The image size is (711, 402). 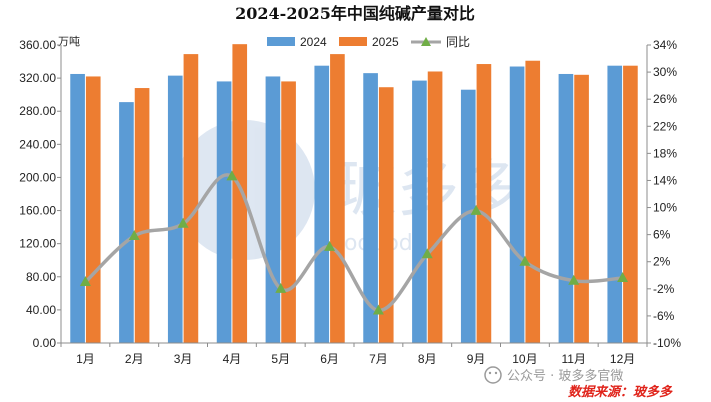 I want to click on x-tick-label: 3月, so click(x=183, y=359).